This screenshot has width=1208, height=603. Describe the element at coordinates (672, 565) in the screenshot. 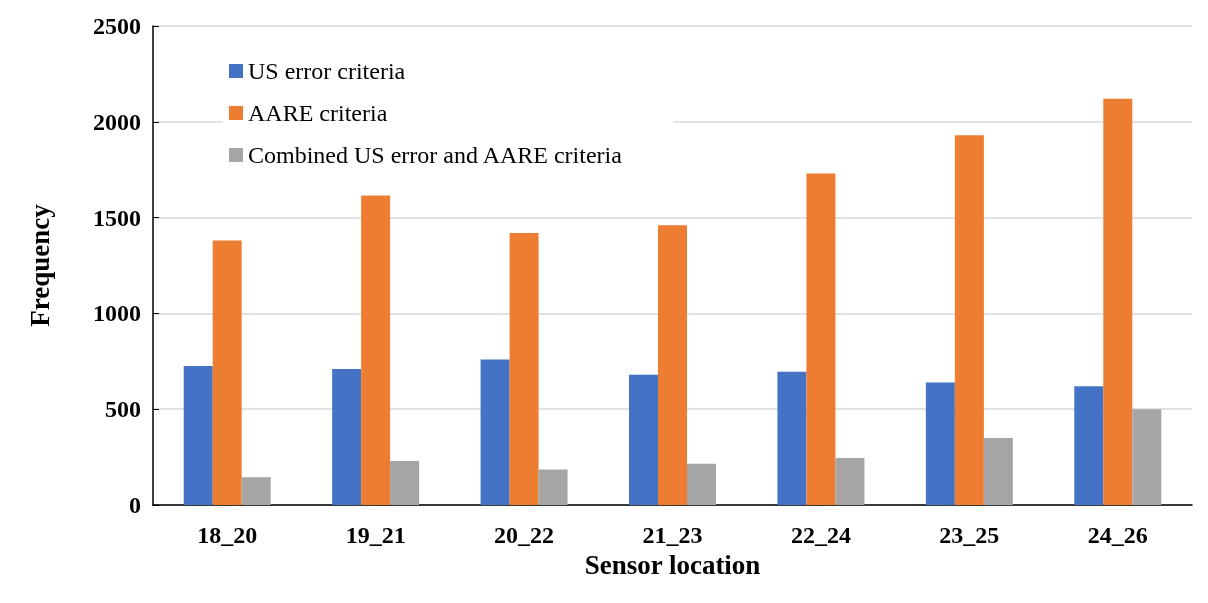

I see `x-axis-title: Sensor location` at that location.